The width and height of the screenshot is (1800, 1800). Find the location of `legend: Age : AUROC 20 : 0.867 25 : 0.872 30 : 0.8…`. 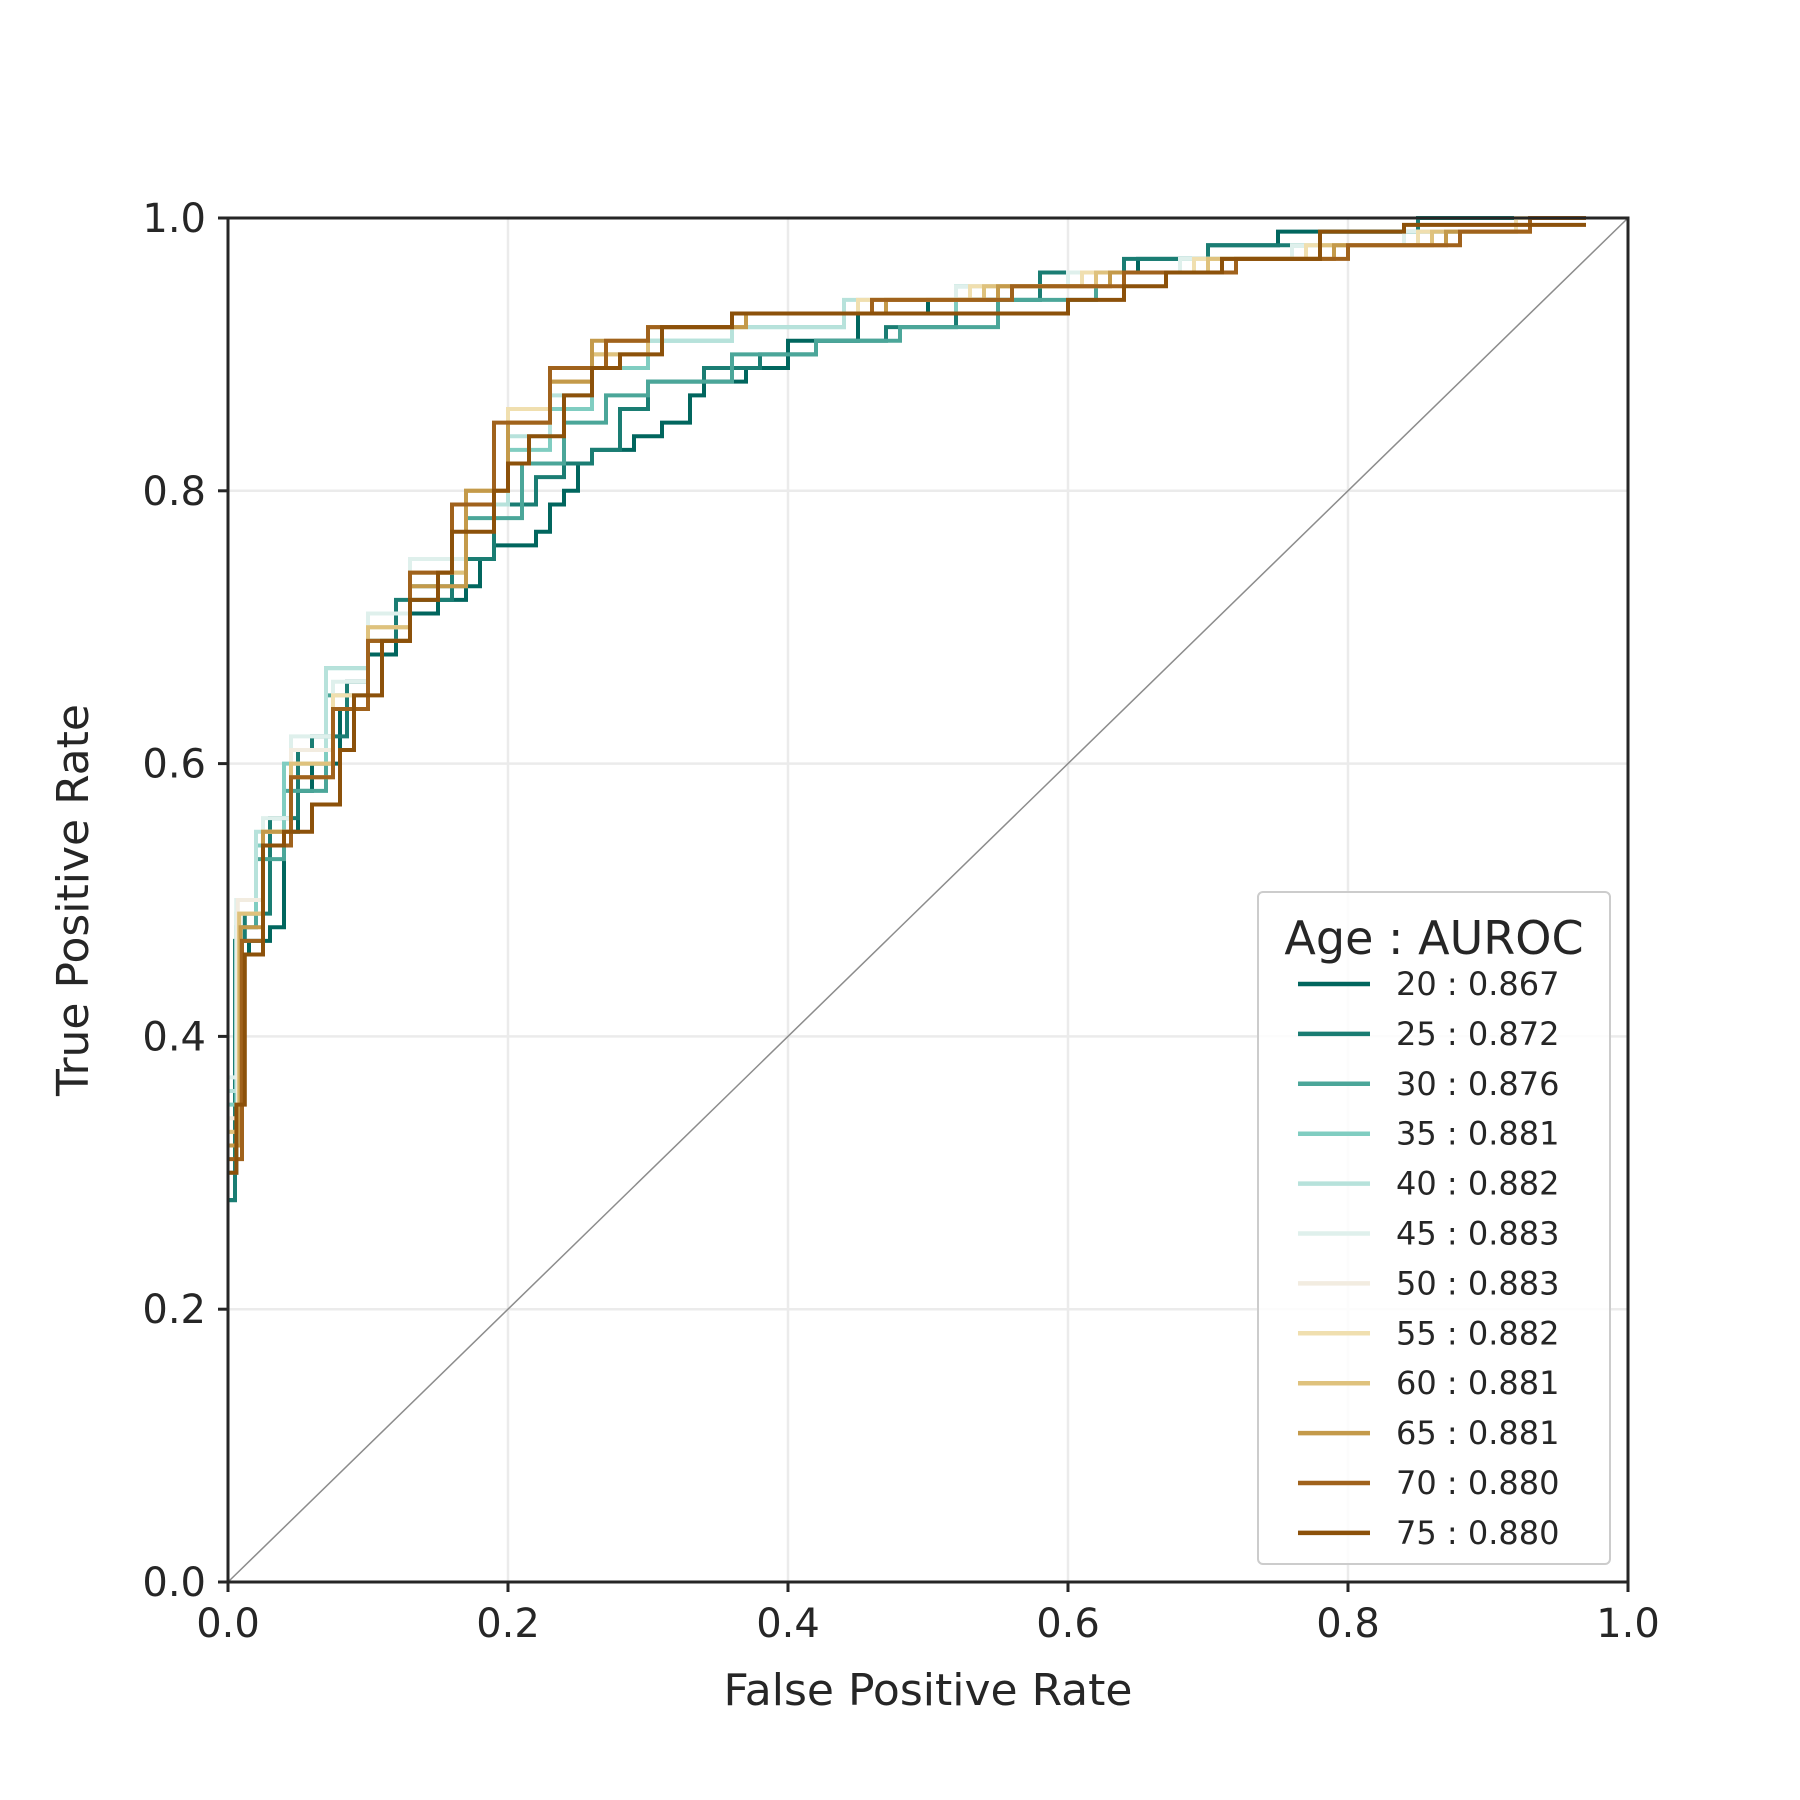

legend: Age : AUROC 20 : 0.867 25 : 0.872 30 : 0.8… is located at coordinates (1434, 1228).